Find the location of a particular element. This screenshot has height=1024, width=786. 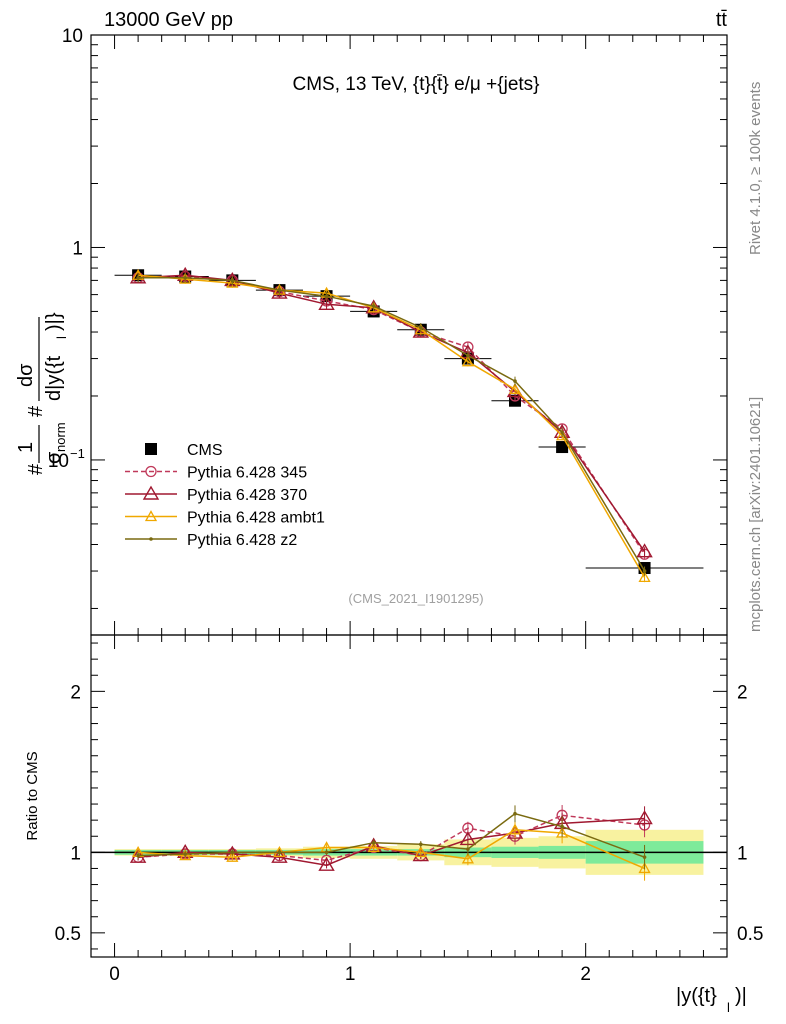

legend-entry: Pythia 6.428 z2 is located at coordinates (211, 540).